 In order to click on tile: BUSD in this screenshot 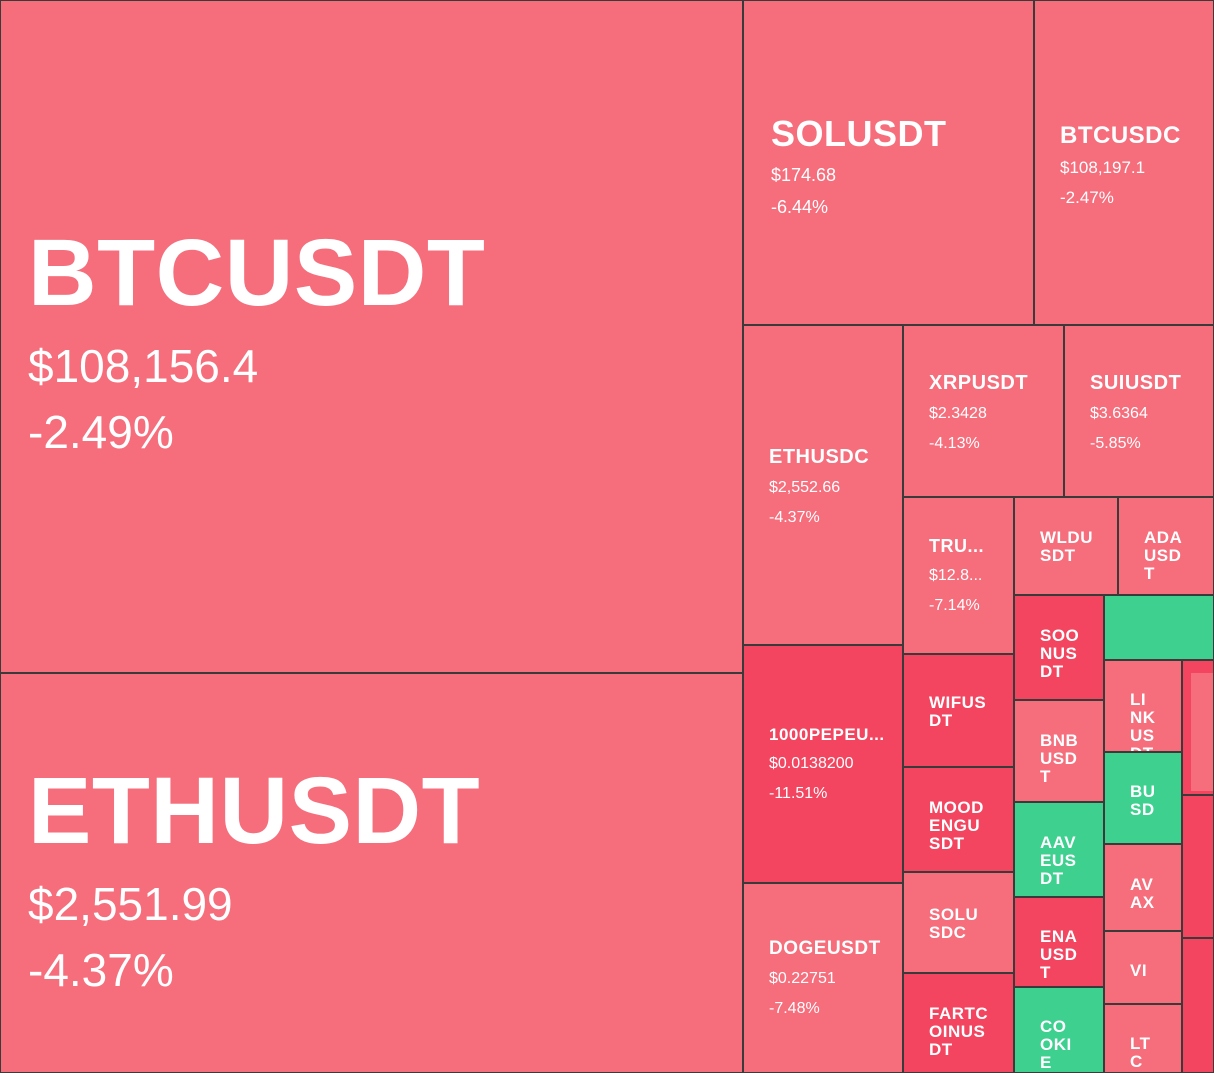, I will do `click(1143, 798)`.